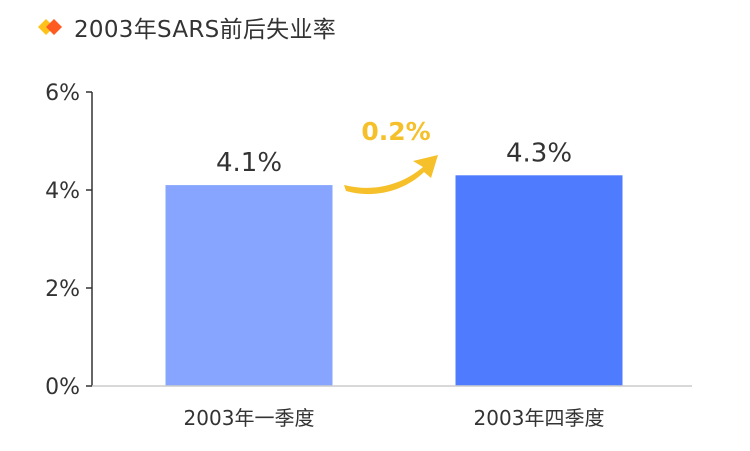 This screenshot has width=750, height=451. Describe the element at coordinates (539, 153) in the screenshot. I see `data-label: 4.3%` at that location.